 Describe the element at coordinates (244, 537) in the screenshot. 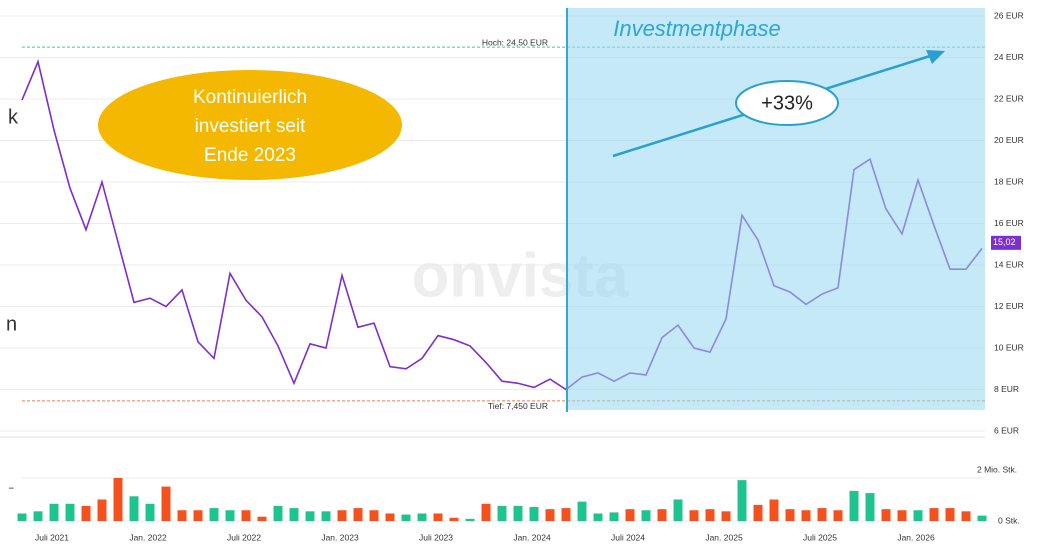

I see `x-tick-label: Juli 2022` at that location.